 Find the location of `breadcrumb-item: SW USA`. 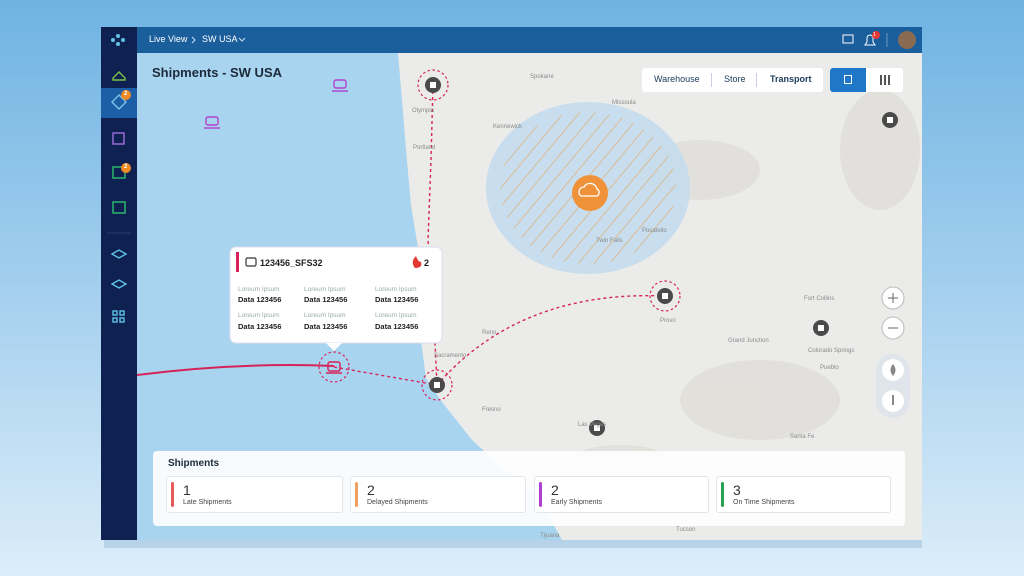

breadcrumb-item: SW USA is located at coordinates (220, 39).